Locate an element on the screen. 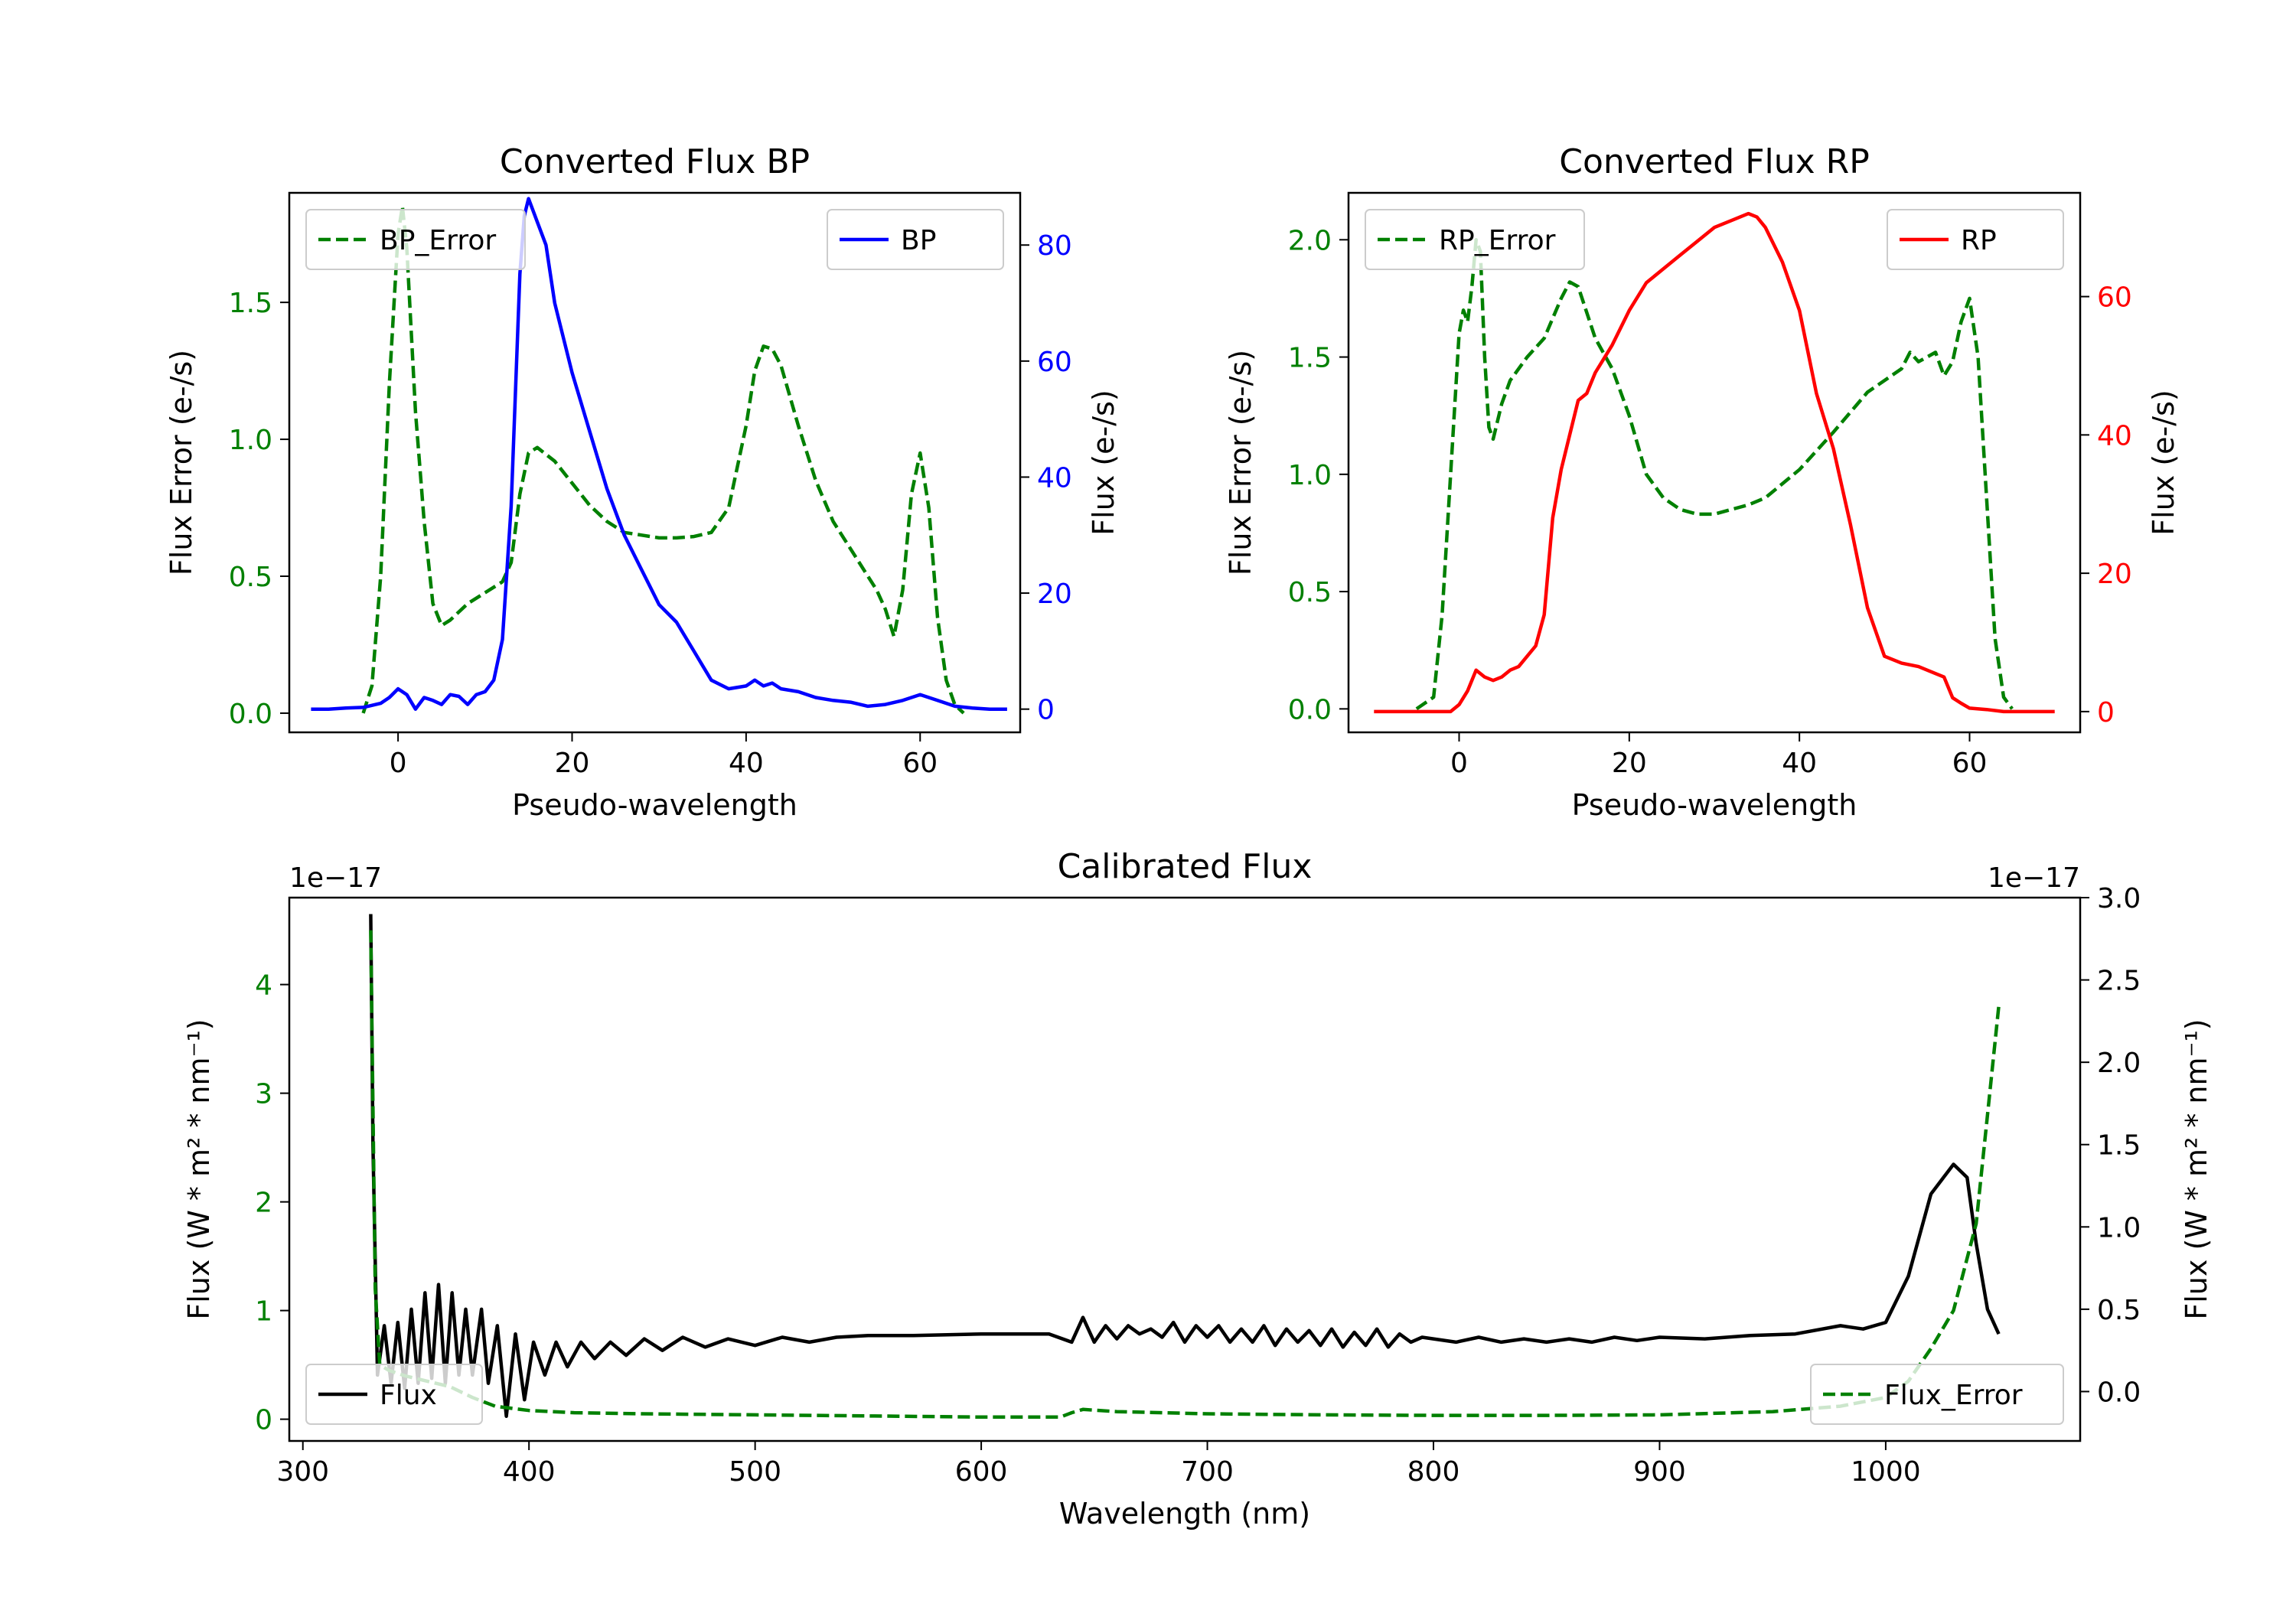 This screenshot has height=1607, width=2296. y-right-axis-label: Flux (W * m² * nm⁻¹) is located at coordinates (2196, 1169).